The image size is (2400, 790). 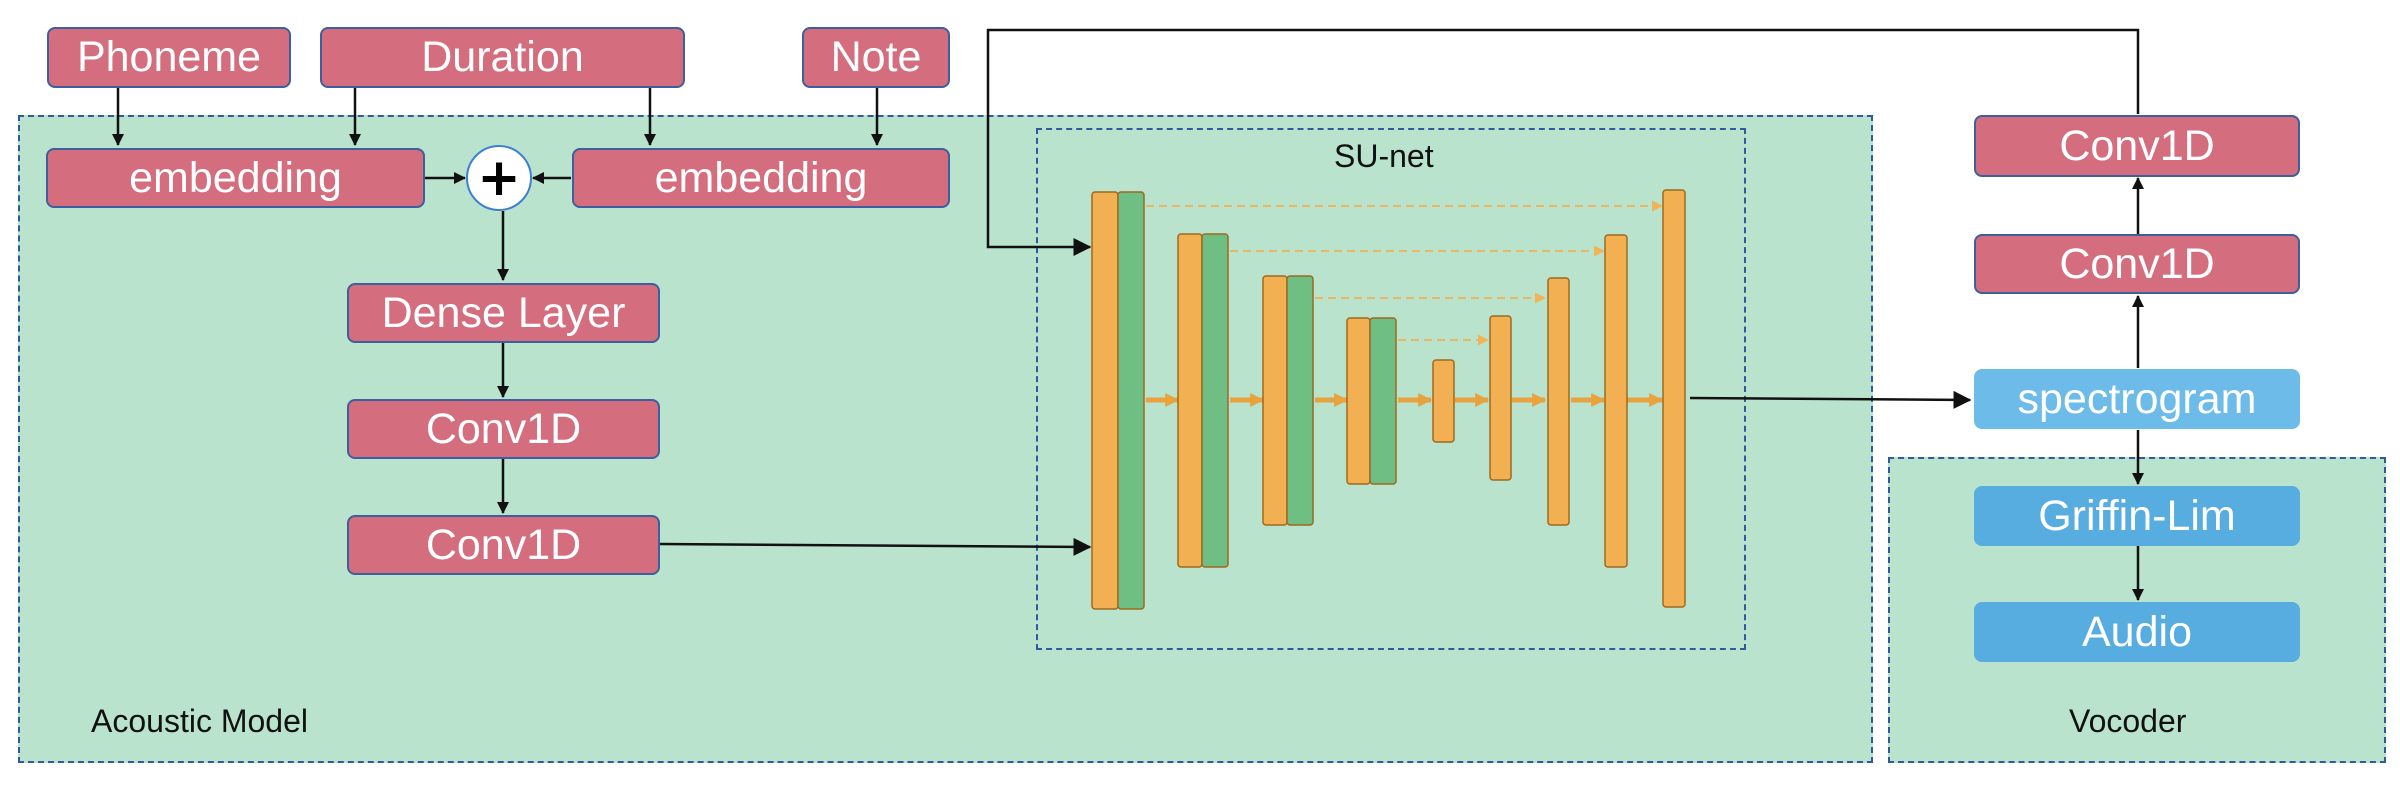 I want to click on bottleneck-bar, so click(x=1443, y=401).